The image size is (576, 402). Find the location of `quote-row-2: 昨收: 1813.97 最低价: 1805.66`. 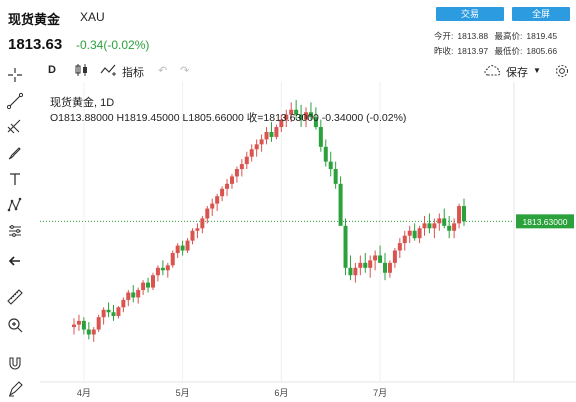

quote-row-2: 昨收: 1813.97 最低价: 1805.66 is located at coordinates (497, 51).